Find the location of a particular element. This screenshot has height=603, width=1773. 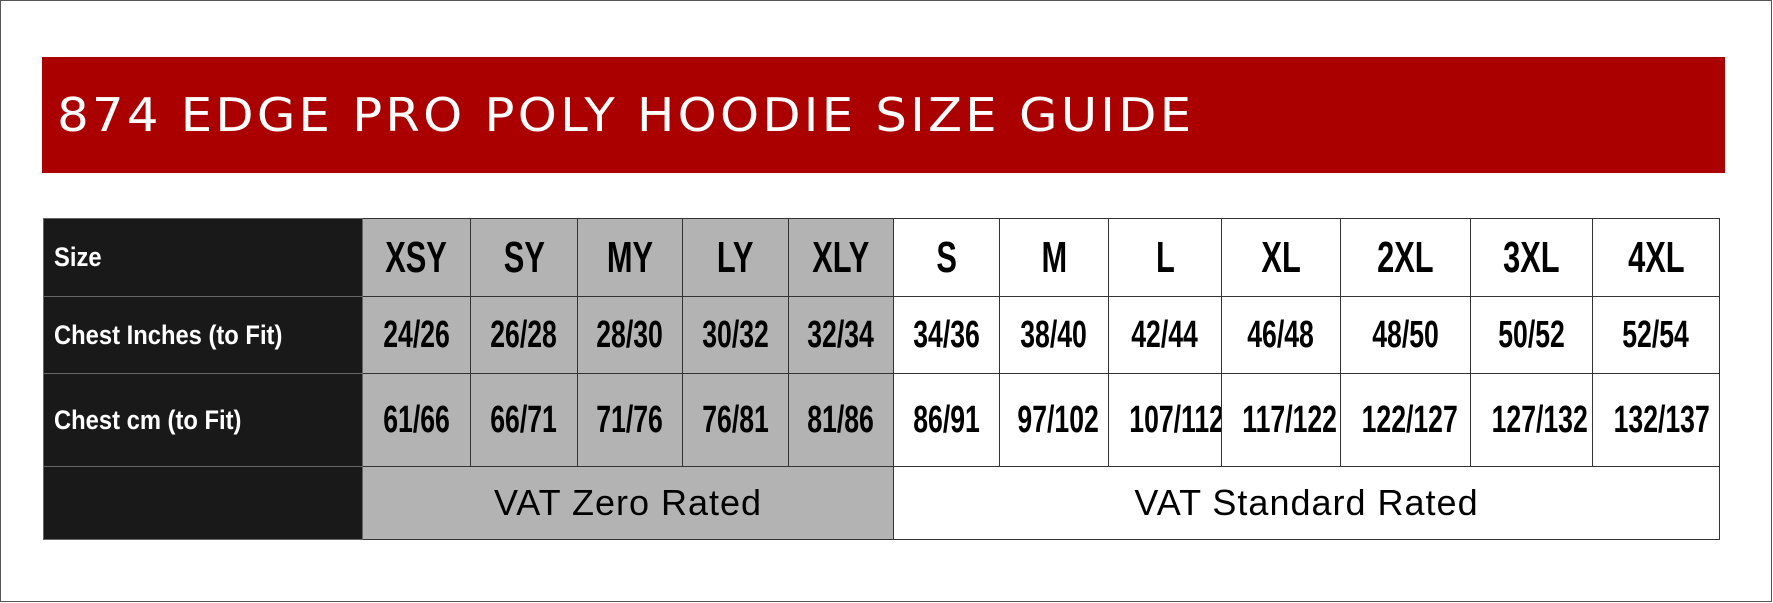

row-label is located at coordinates (203, 503).